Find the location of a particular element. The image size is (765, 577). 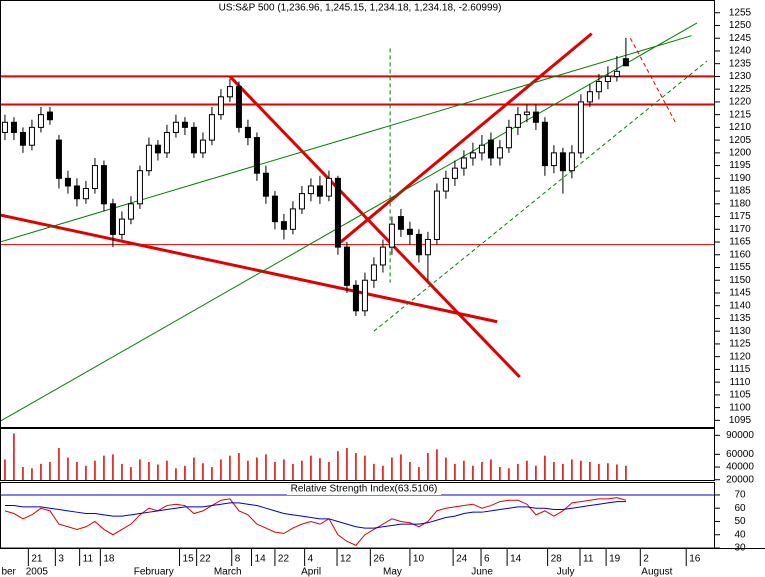

y-tick-label: 1235 is located at coordinates (740, 63).